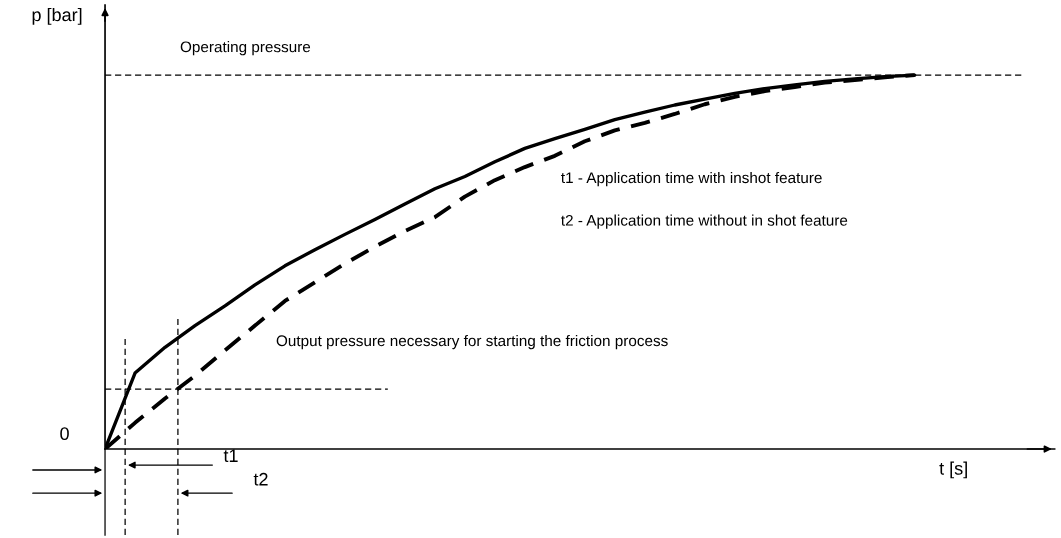 Image resolution: width=1061 pixels, height=538 pixels. What do you see at coordinates (472, 342) in the screenshot?
I see `annotation: Output pressure necessary for starting the friction process` at bounding box center [472, 342].